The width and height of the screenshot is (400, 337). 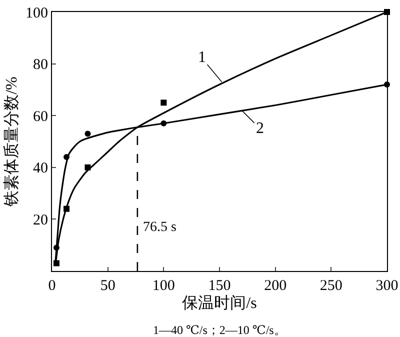 What do you see at coordinates (52, 286) in the screenshot?
I see `x-tick-label: 0` at bounding box center [52, 286].